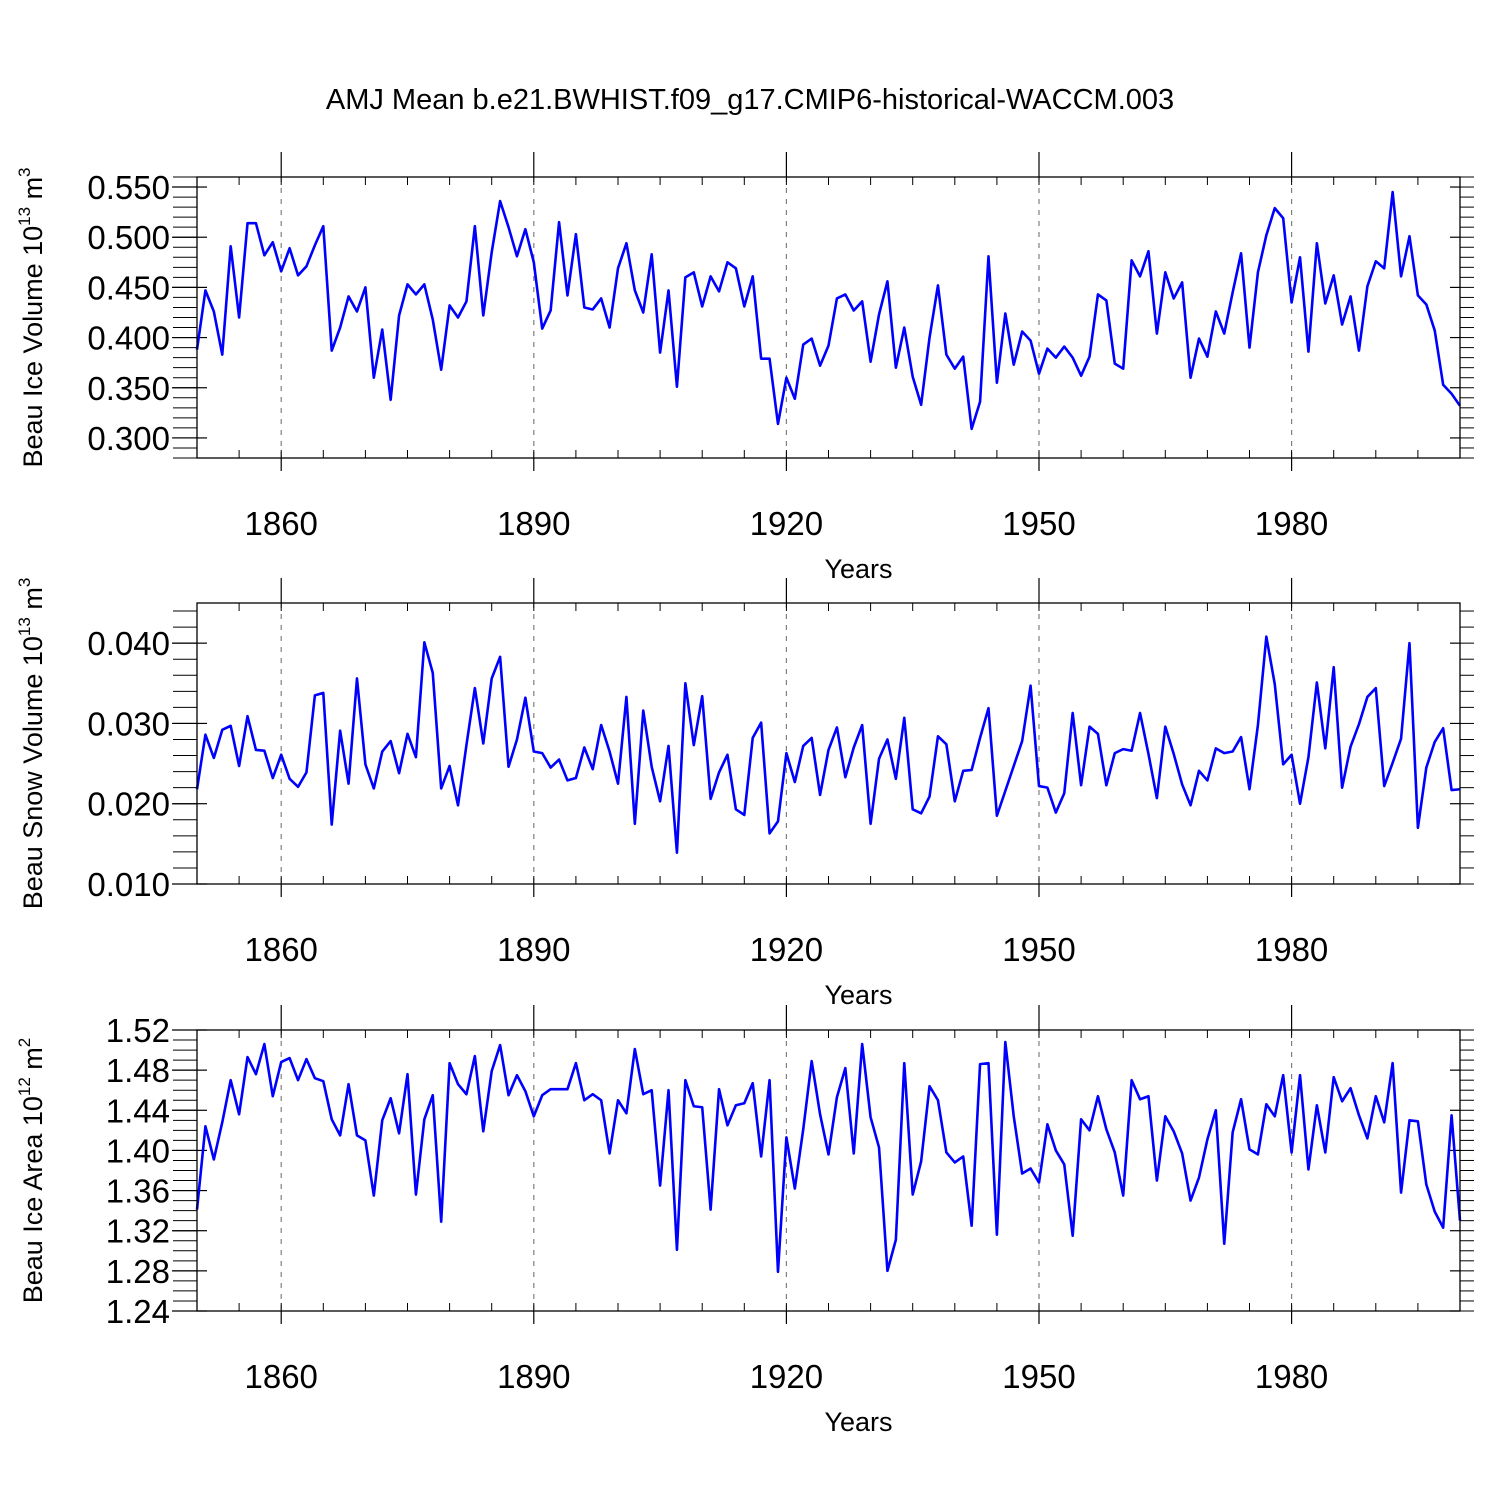 The width and height of the screenshot is (1500, 1500). Describe the element at coordinates (31, 744) in the screenshot. I see `y-axis-label: Beau Snow Volume 1013 m3` at that location.